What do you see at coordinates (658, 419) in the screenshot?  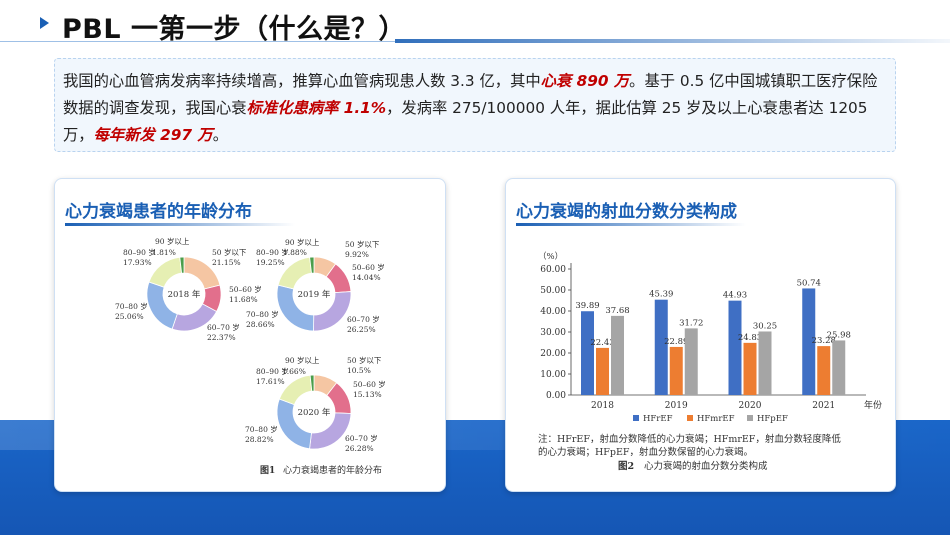 I see `legend-label: HFrEF` at bounding box center [658, 419].